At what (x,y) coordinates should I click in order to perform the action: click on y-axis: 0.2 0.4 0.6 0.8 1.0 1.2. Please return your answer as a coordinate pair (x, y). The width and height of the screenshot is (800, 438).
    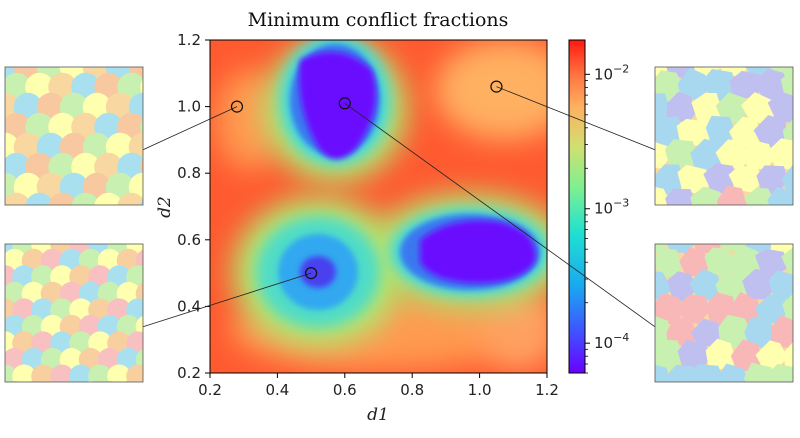
    Looking at the image, I should click on (193, 206).